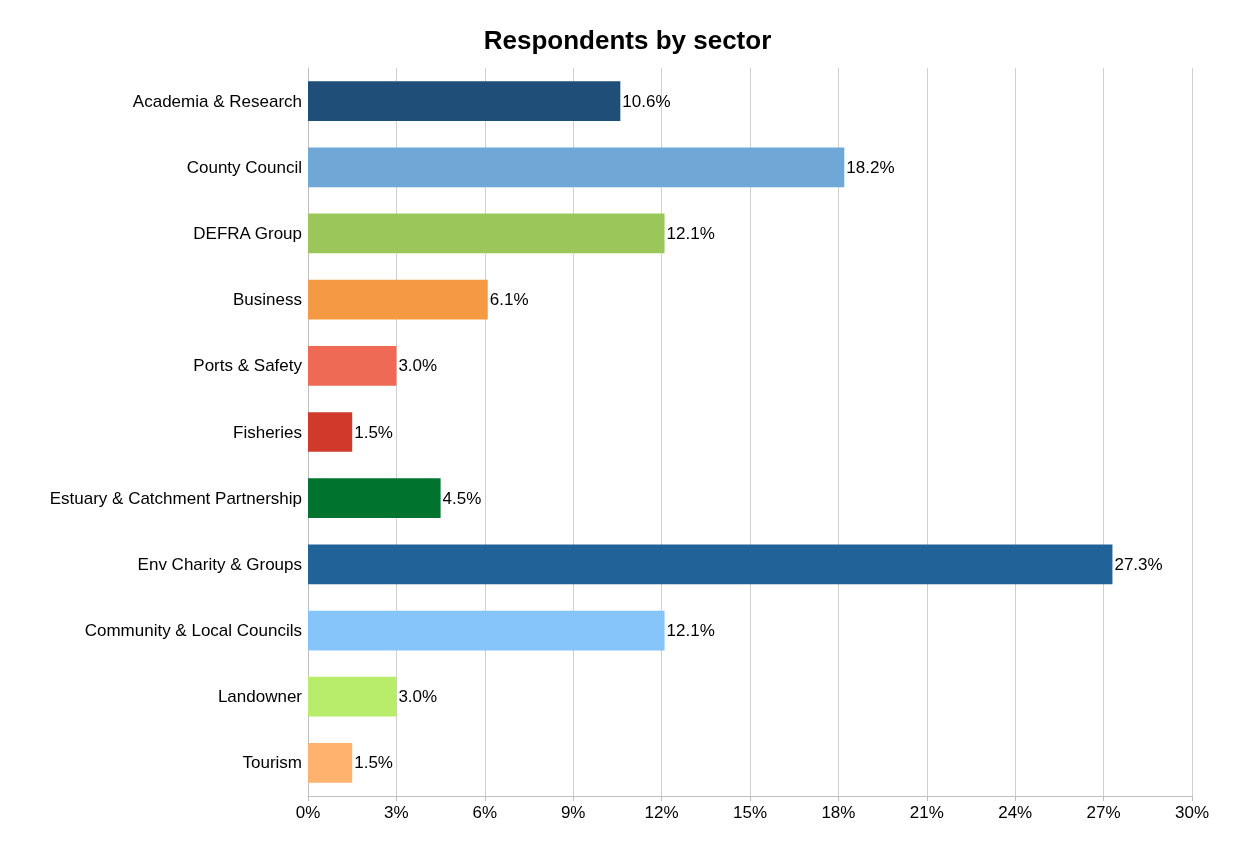  Describe the element at coordinates (661, 812) in the screenshot. I see `x-tick-label: 12%` at that location.